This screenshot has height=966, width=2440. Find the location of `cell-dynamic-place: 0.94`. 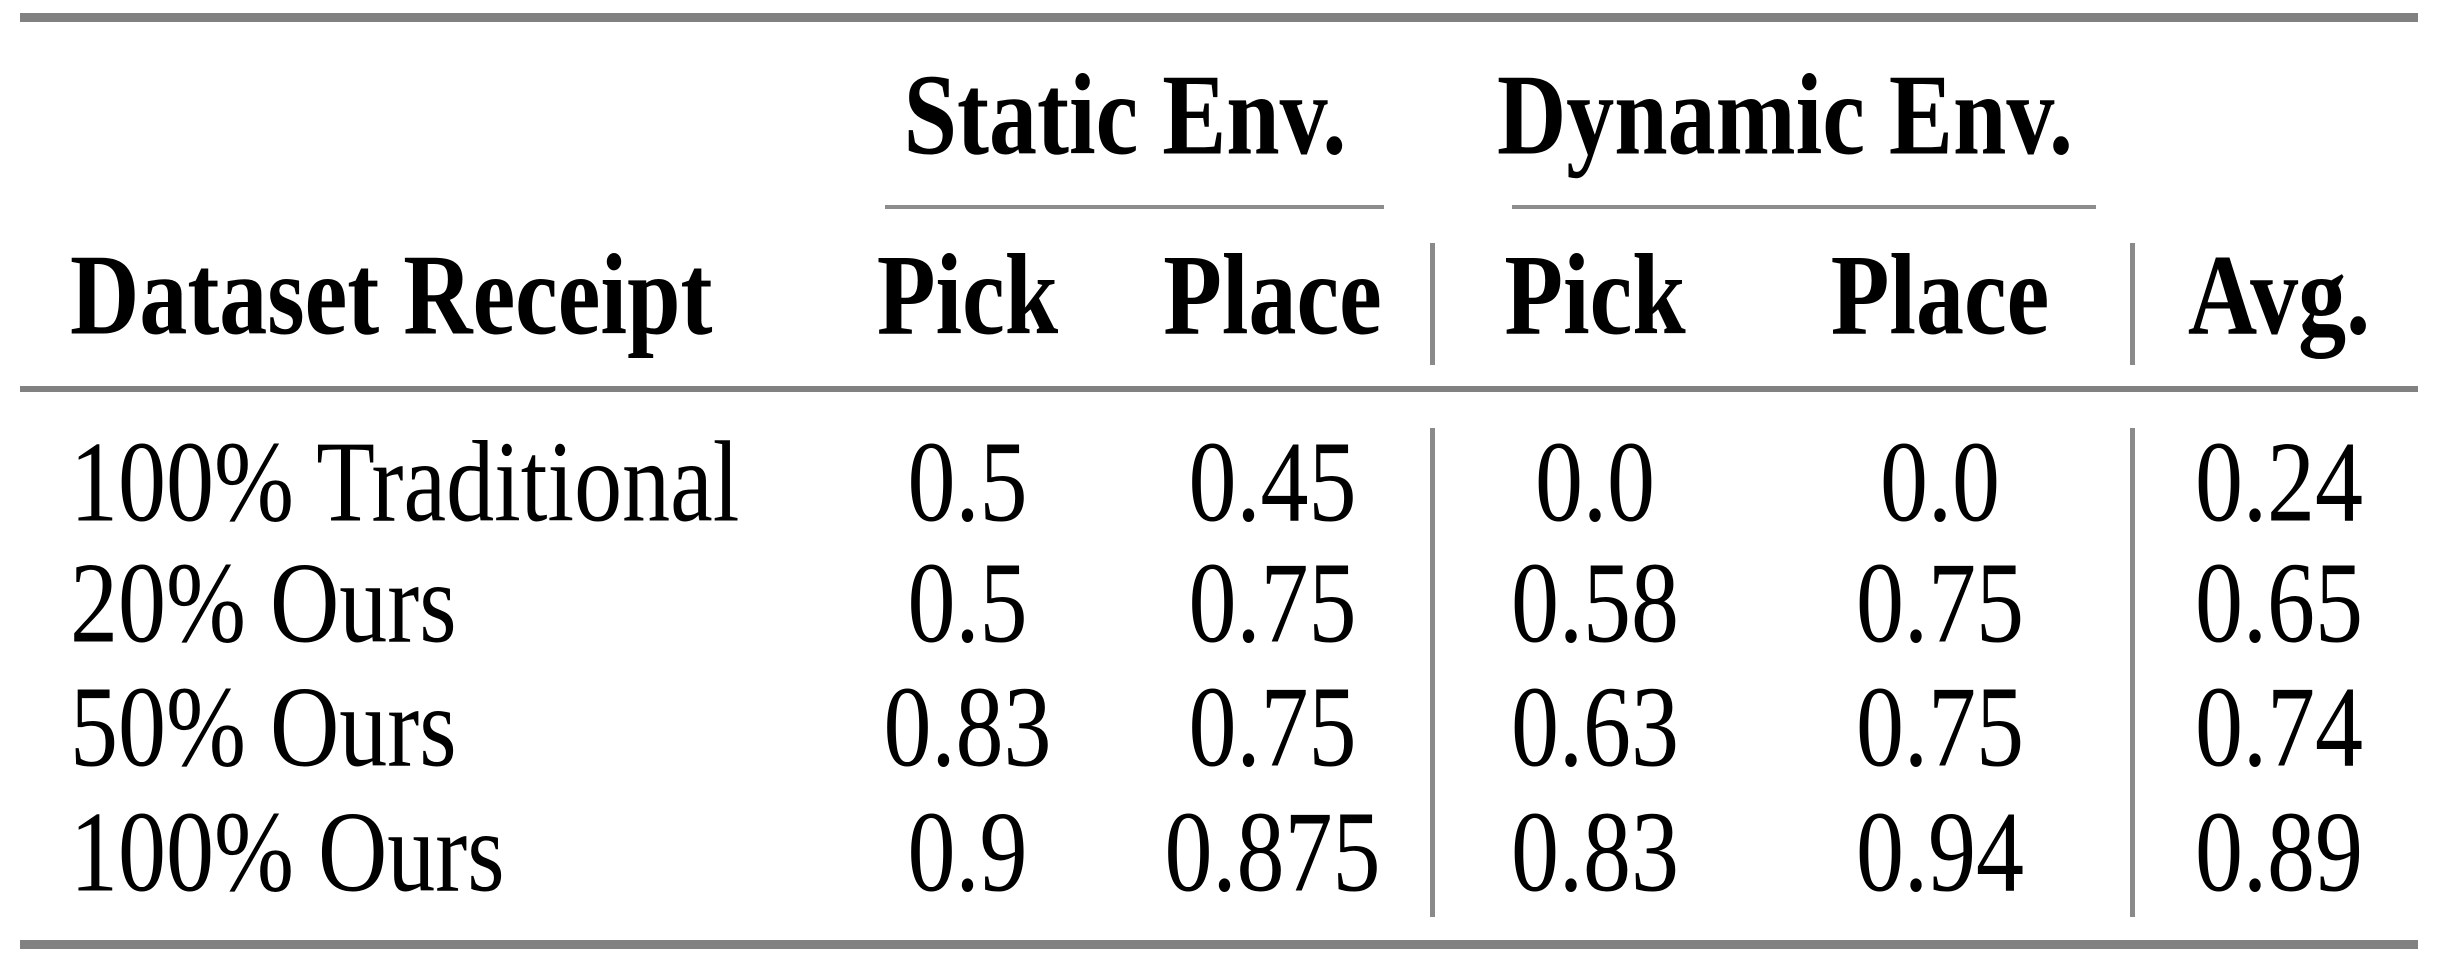

cell-dynamic-place: 0.94 is located at coordinates (1940, 851).